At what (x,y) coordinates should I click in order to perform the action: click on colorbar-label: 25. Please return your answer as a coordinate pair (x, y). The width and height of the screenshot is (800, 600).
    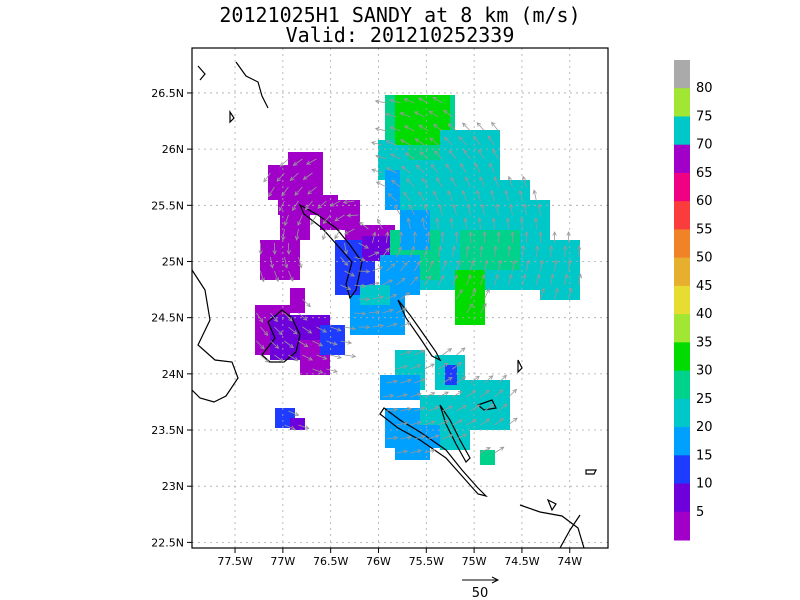
    Looking at the image, I should click on (704, 399).